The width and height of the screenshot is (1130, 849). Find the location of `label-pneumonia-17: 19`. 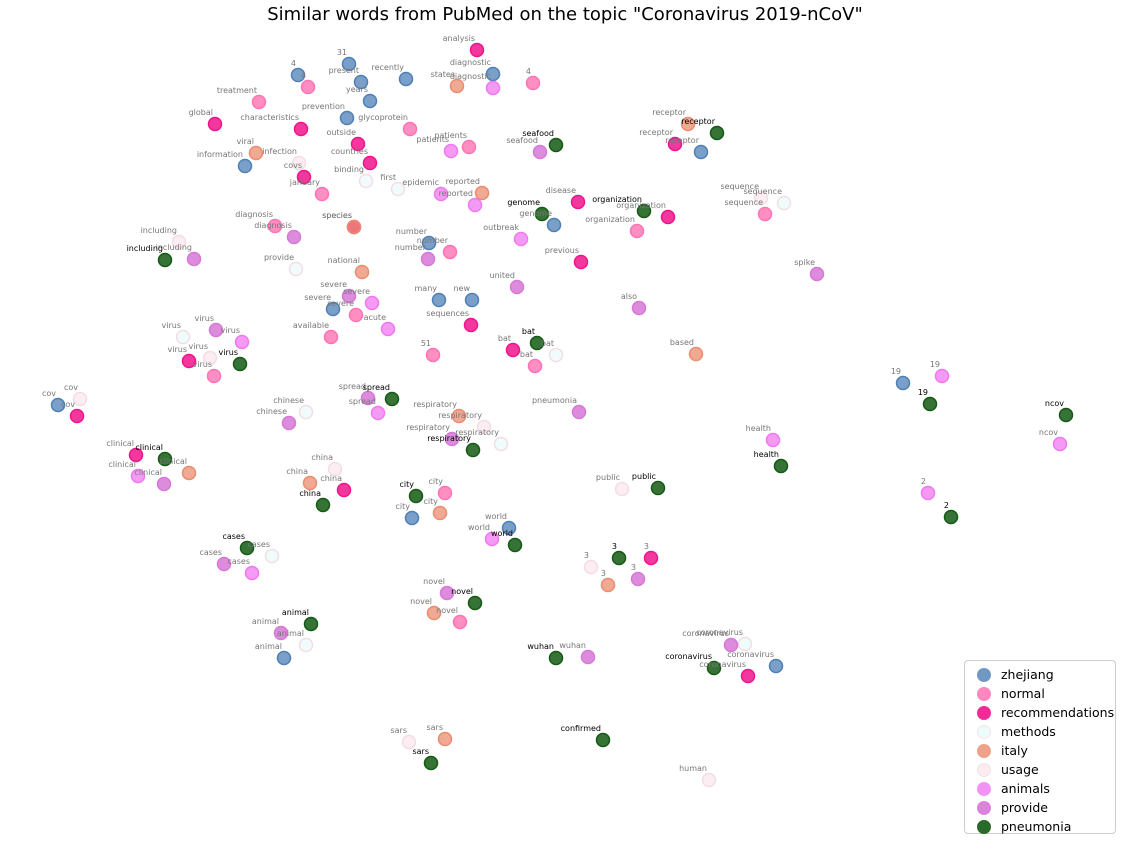

label-pneumonia-17: 19 is located at coordinates (923, 392).